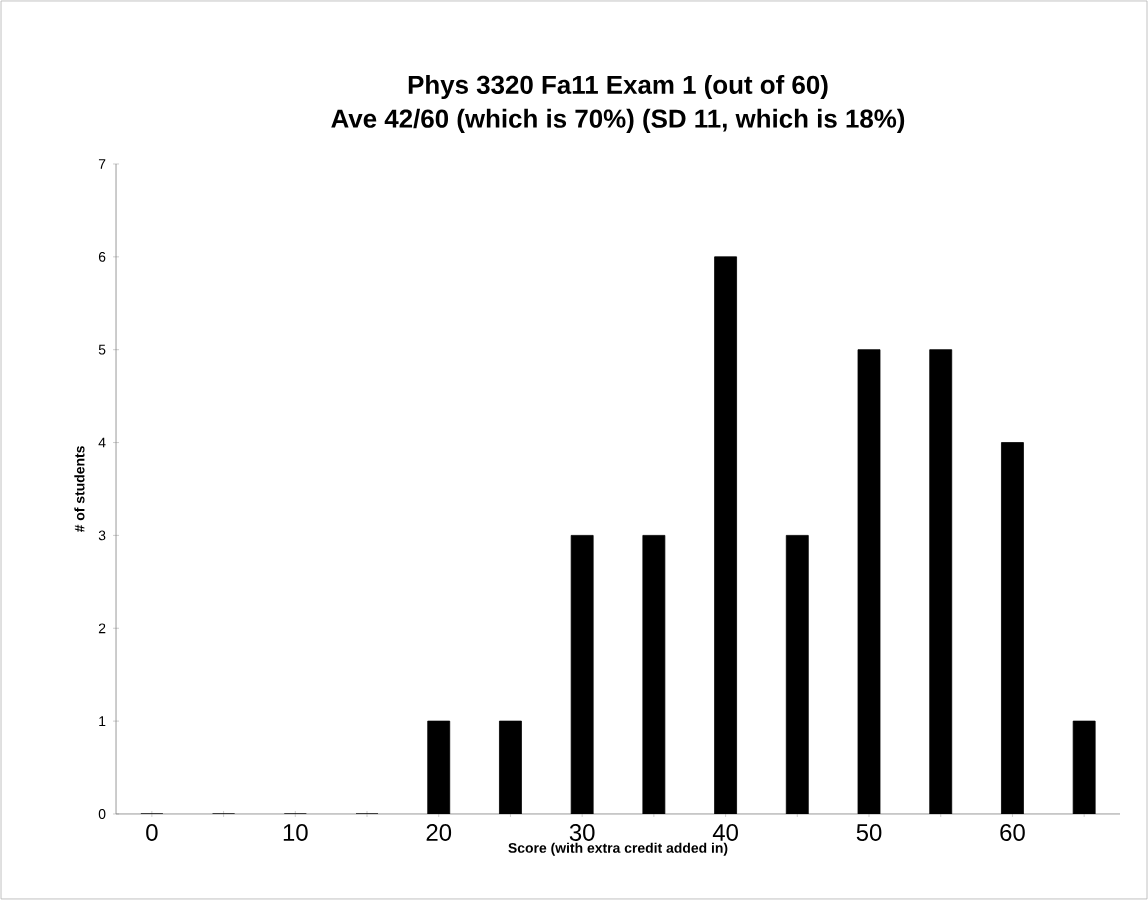  Describe the element at coordinates (439, 832) in the screenshot. I see `x-tick-label: 20` at that location.